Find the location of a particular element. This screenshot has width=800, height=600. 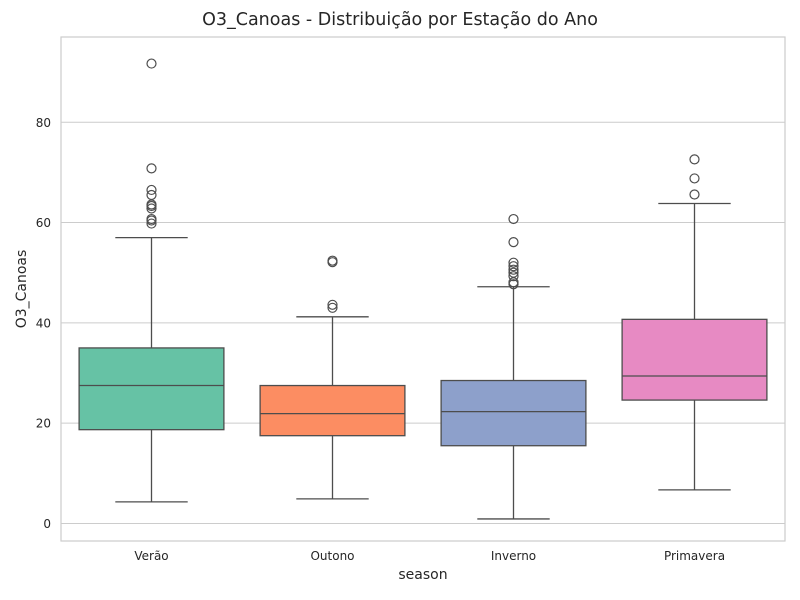

x-tick-label: Verão is located at coordinates (151, 556).